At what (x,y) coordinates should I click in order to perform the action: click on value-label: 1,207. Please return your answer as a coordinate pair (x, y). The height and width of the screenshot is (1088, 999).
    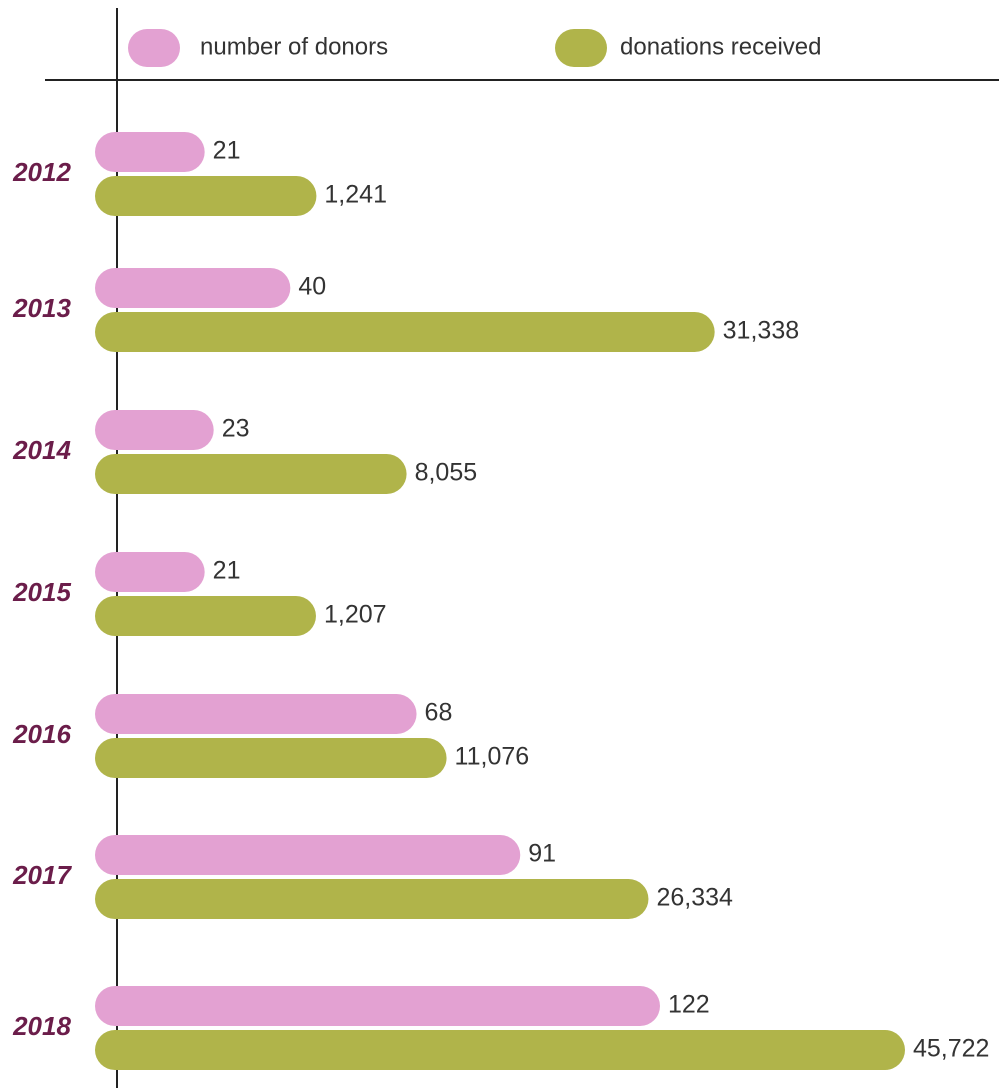
    Looking at the image, I should click on (355, 615).